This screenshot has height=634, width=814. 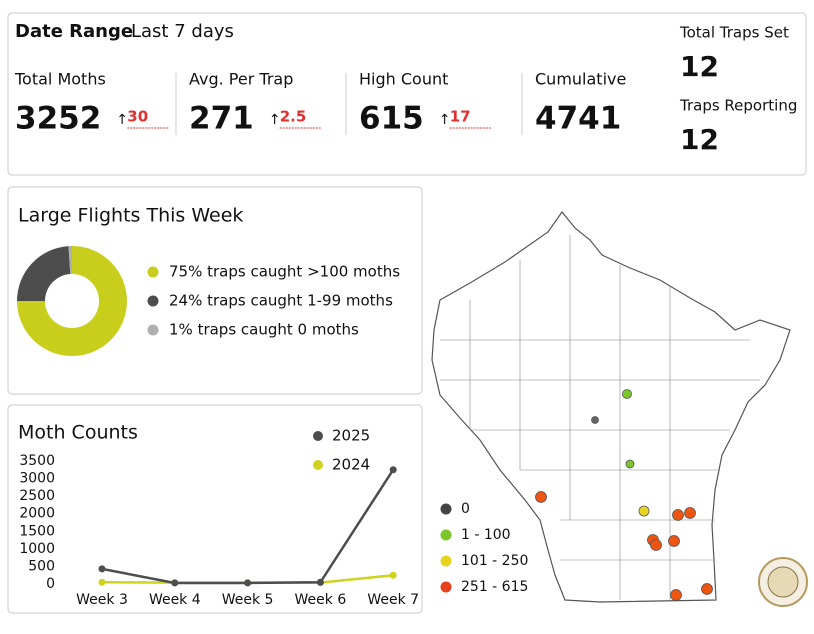 What do you see at coordinates (37, 531) in the screenshot?
I see `y-tick-label: 1500` at bounding box center [37, 531].